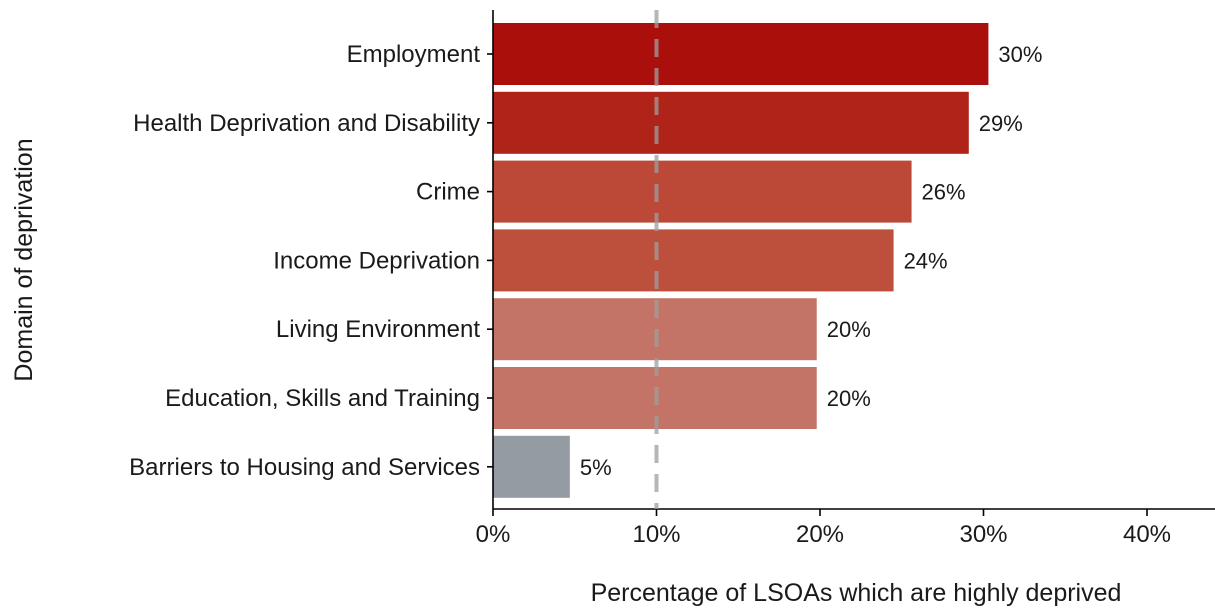 The image size is (1215, 609). I want to click on x-tick-label: 30%, so click(983, 534).